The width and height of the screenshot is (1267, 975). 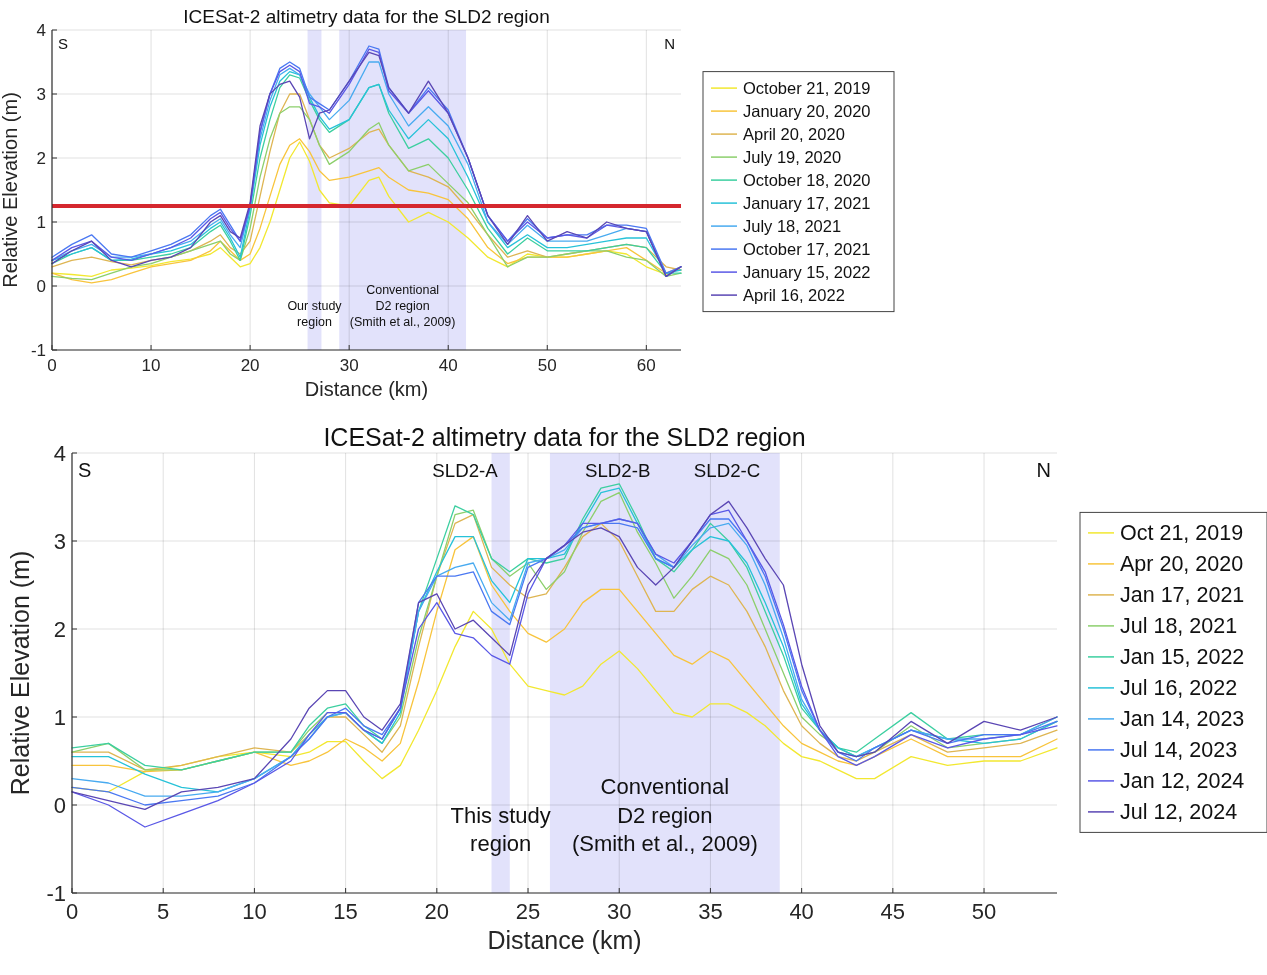 I want to click on legend-label: April 20, 2020, so click(x=794, y=133).